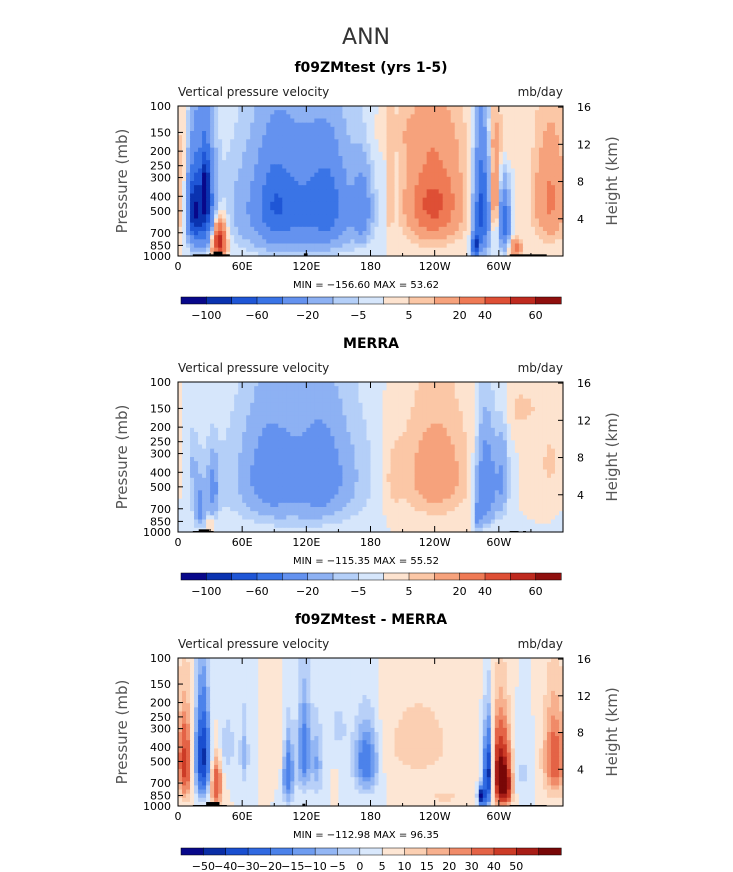 This screenshot has height=872, width=733. Describe the element at coordinates (211, 255) in the screenshot. I see `topography-mask` at that location.